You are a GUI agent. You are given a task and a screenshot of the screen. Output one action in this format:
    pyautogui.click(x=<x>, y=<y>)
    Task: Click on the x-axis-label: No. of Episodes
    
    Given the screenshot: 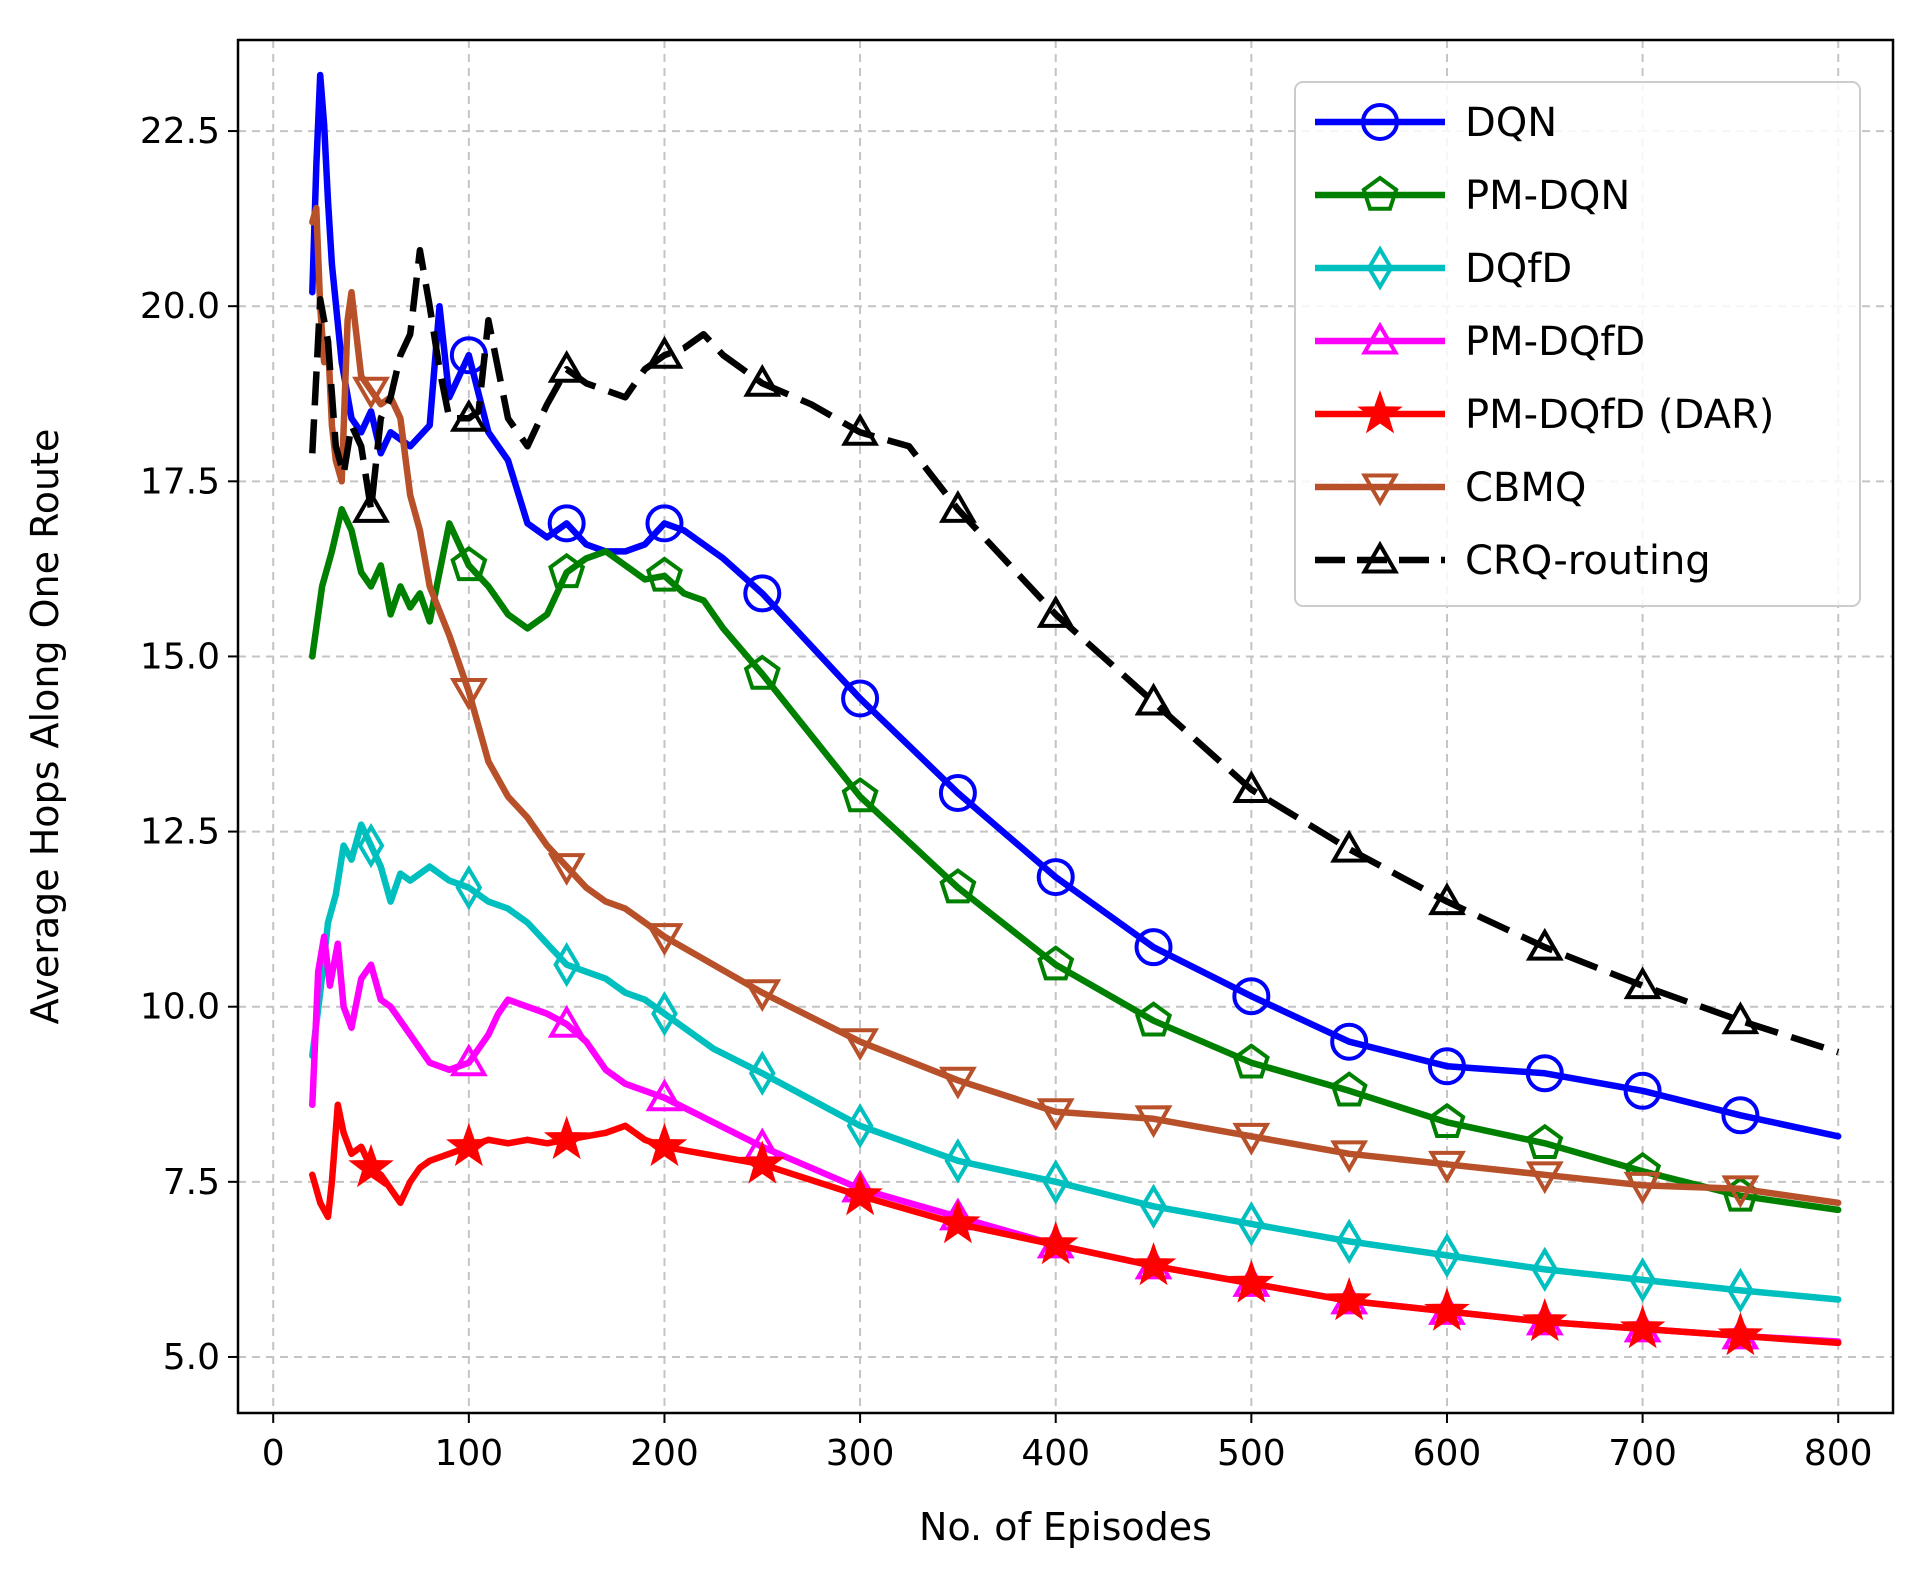 What is the action you would take?
    pyautogui.click(x=1065, y=1527)
    